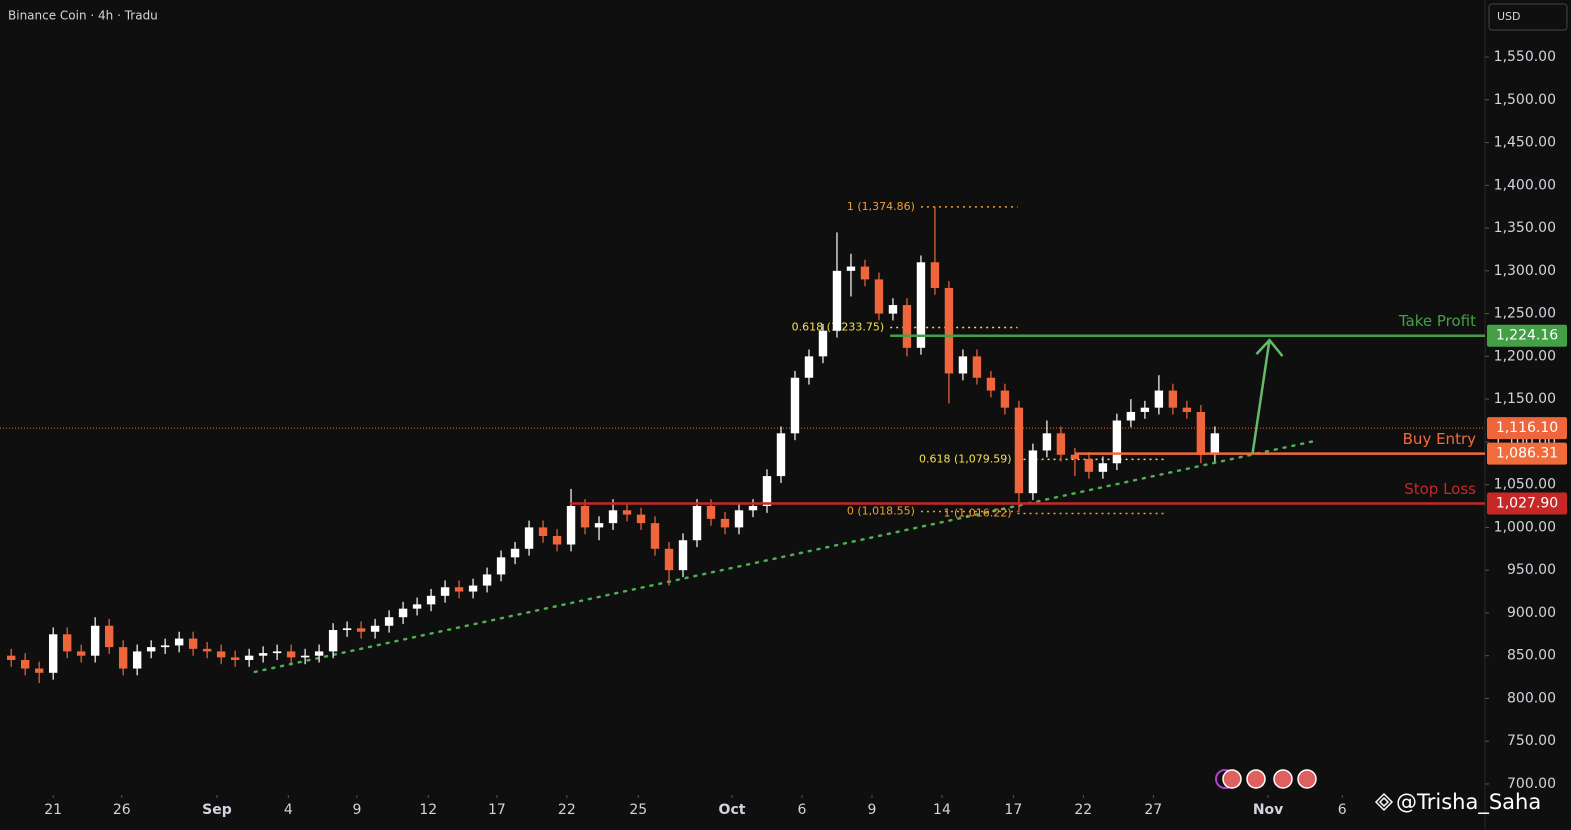  Describe the element at coordinates (1531, 698) in the screenshot. I see `y-tick-label: 800.00` at that location.